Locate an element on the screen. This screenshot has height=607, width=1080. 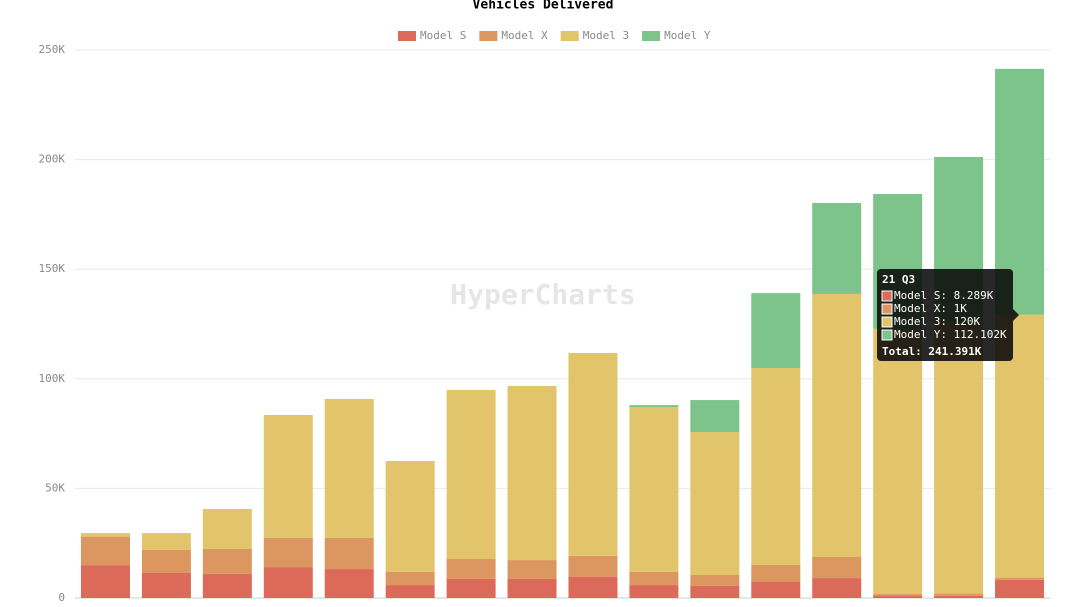
x-tick-label: 21 Q3 is located at coordinates (1019, 606).